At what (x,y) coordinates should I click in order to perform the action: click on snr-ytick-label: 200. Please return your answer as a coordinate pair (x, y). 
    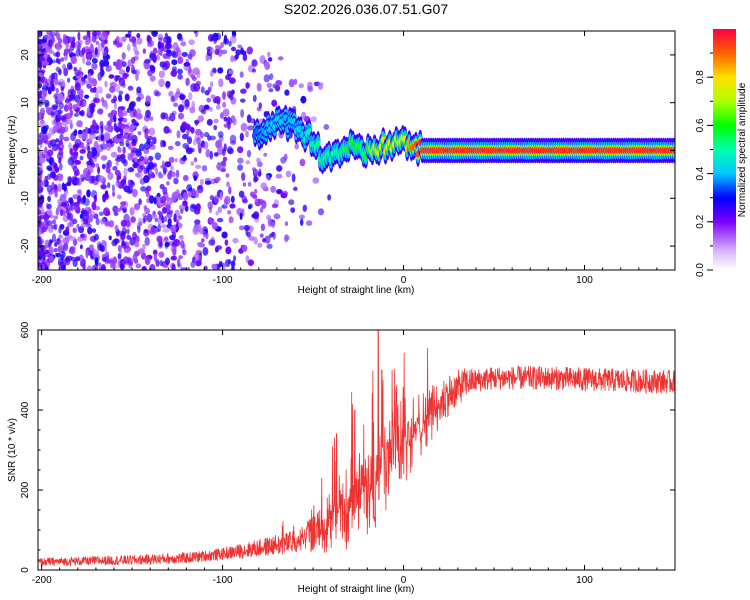
    Looking at the image, I should click on (25, 489).